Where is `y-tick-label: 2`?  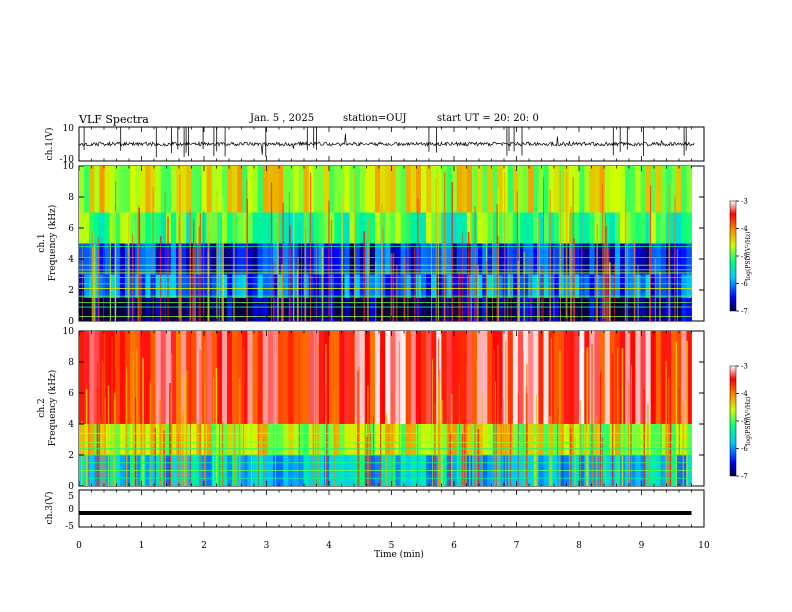 y-tick-label: 2 is located at coordinates (71, 456).